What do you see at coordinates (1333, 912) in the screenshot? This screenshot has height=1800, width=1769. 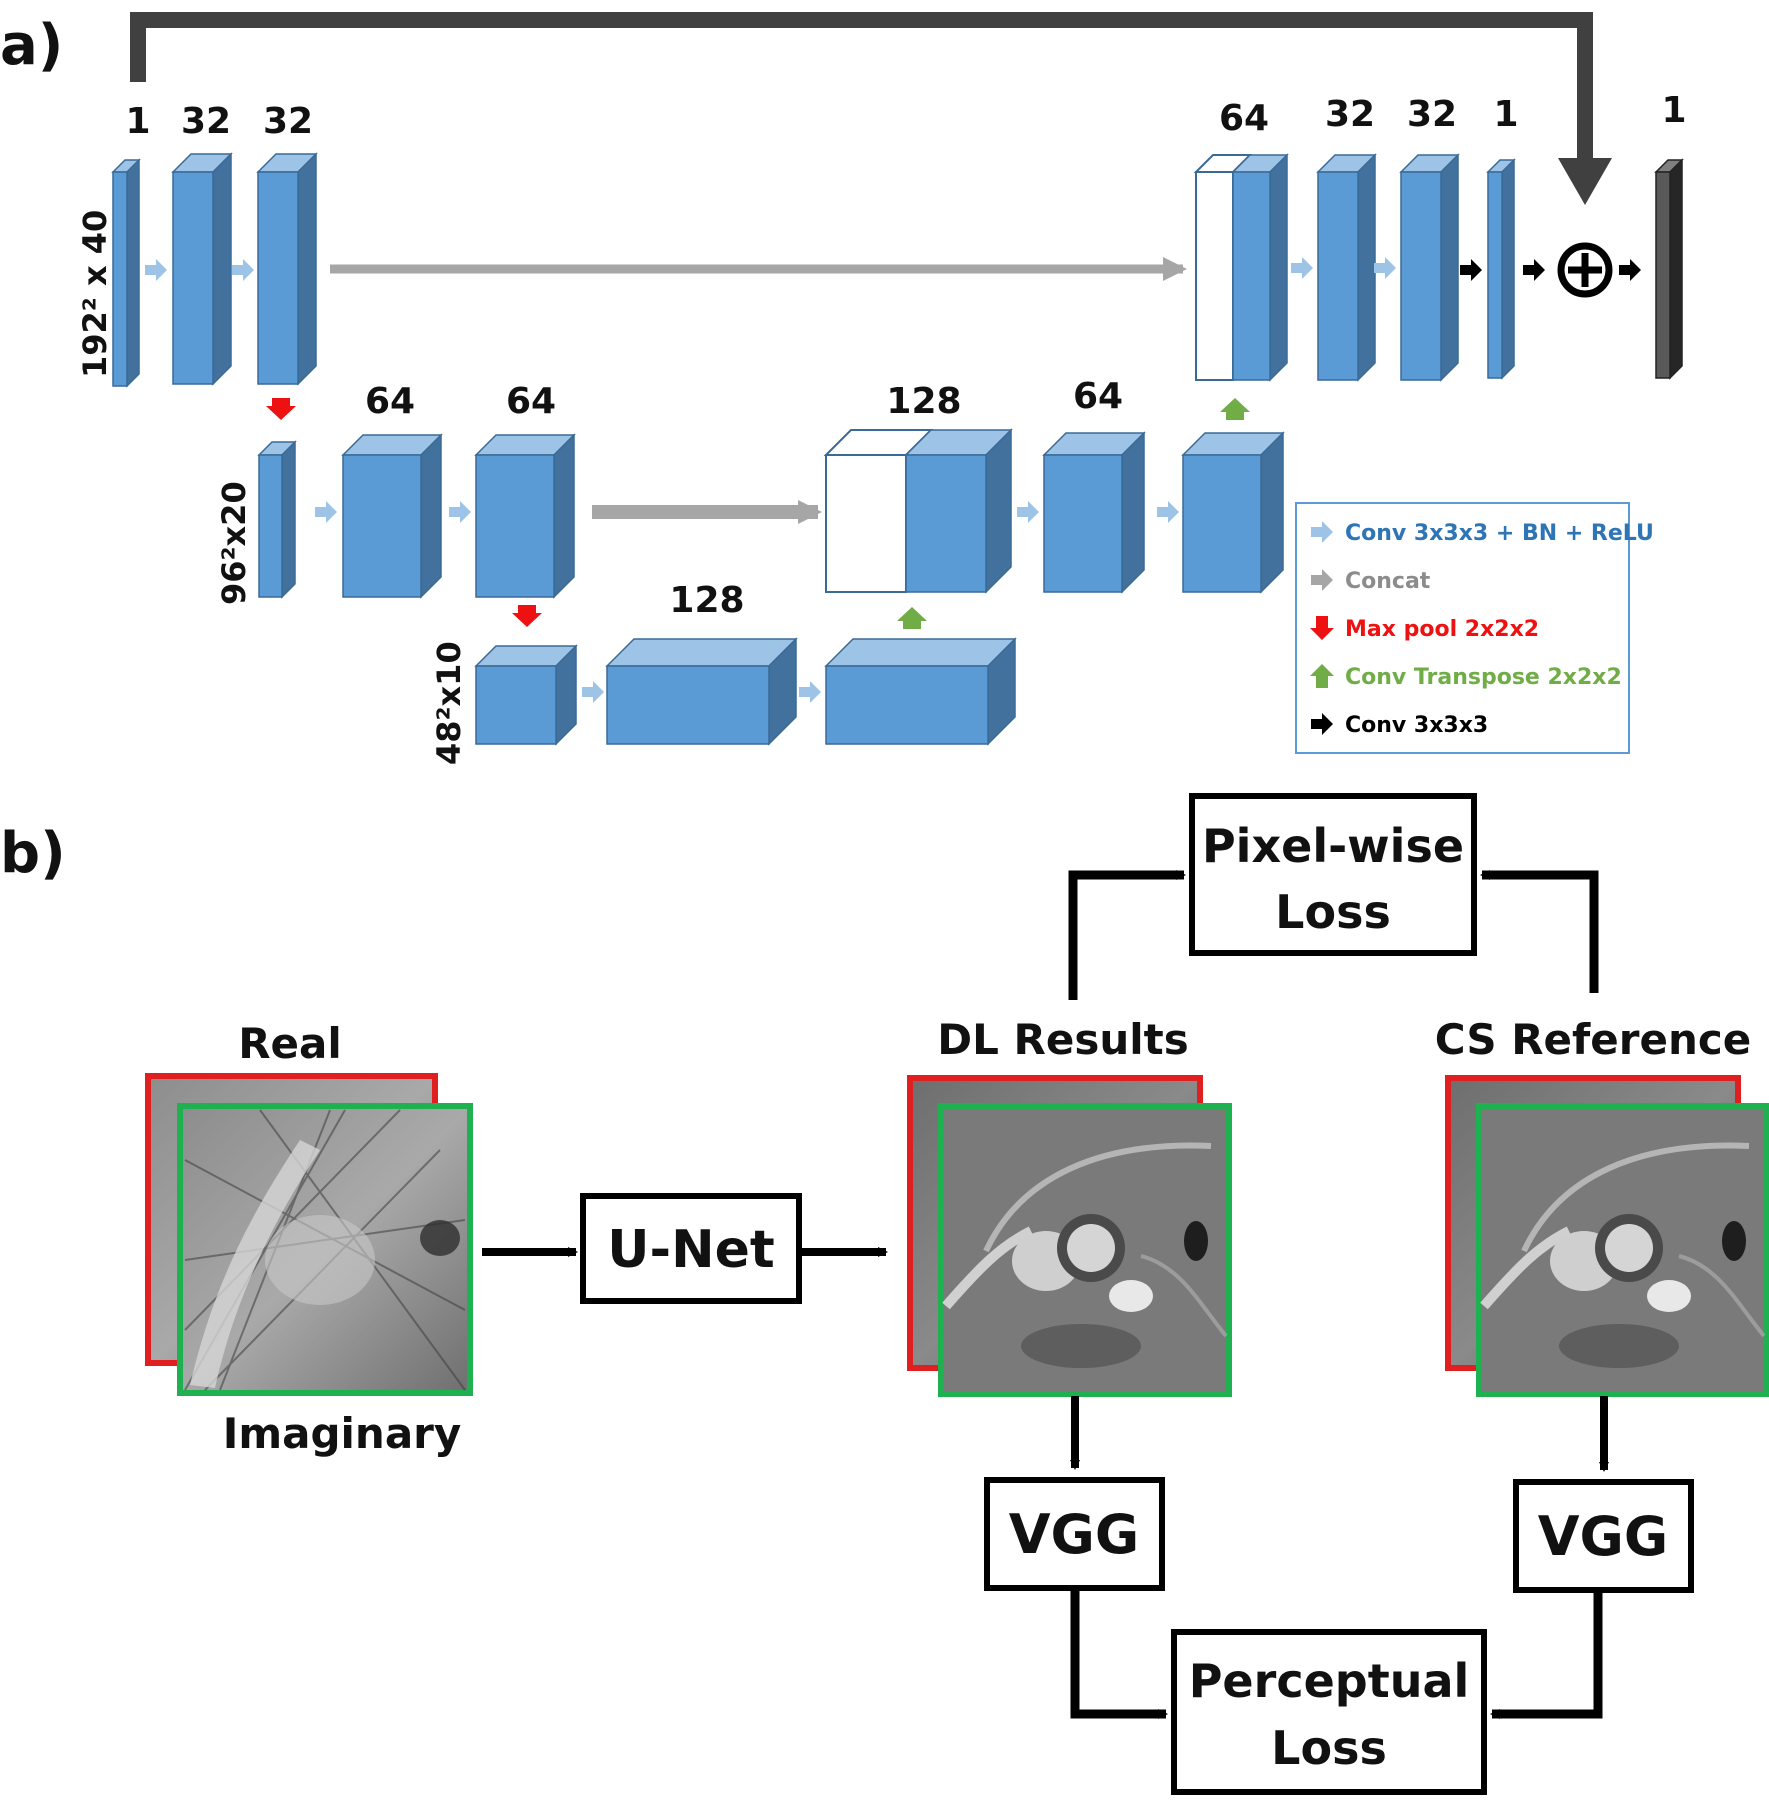 I see `pixel-loss-line2: Loss` at bounding box center [1333, 912].